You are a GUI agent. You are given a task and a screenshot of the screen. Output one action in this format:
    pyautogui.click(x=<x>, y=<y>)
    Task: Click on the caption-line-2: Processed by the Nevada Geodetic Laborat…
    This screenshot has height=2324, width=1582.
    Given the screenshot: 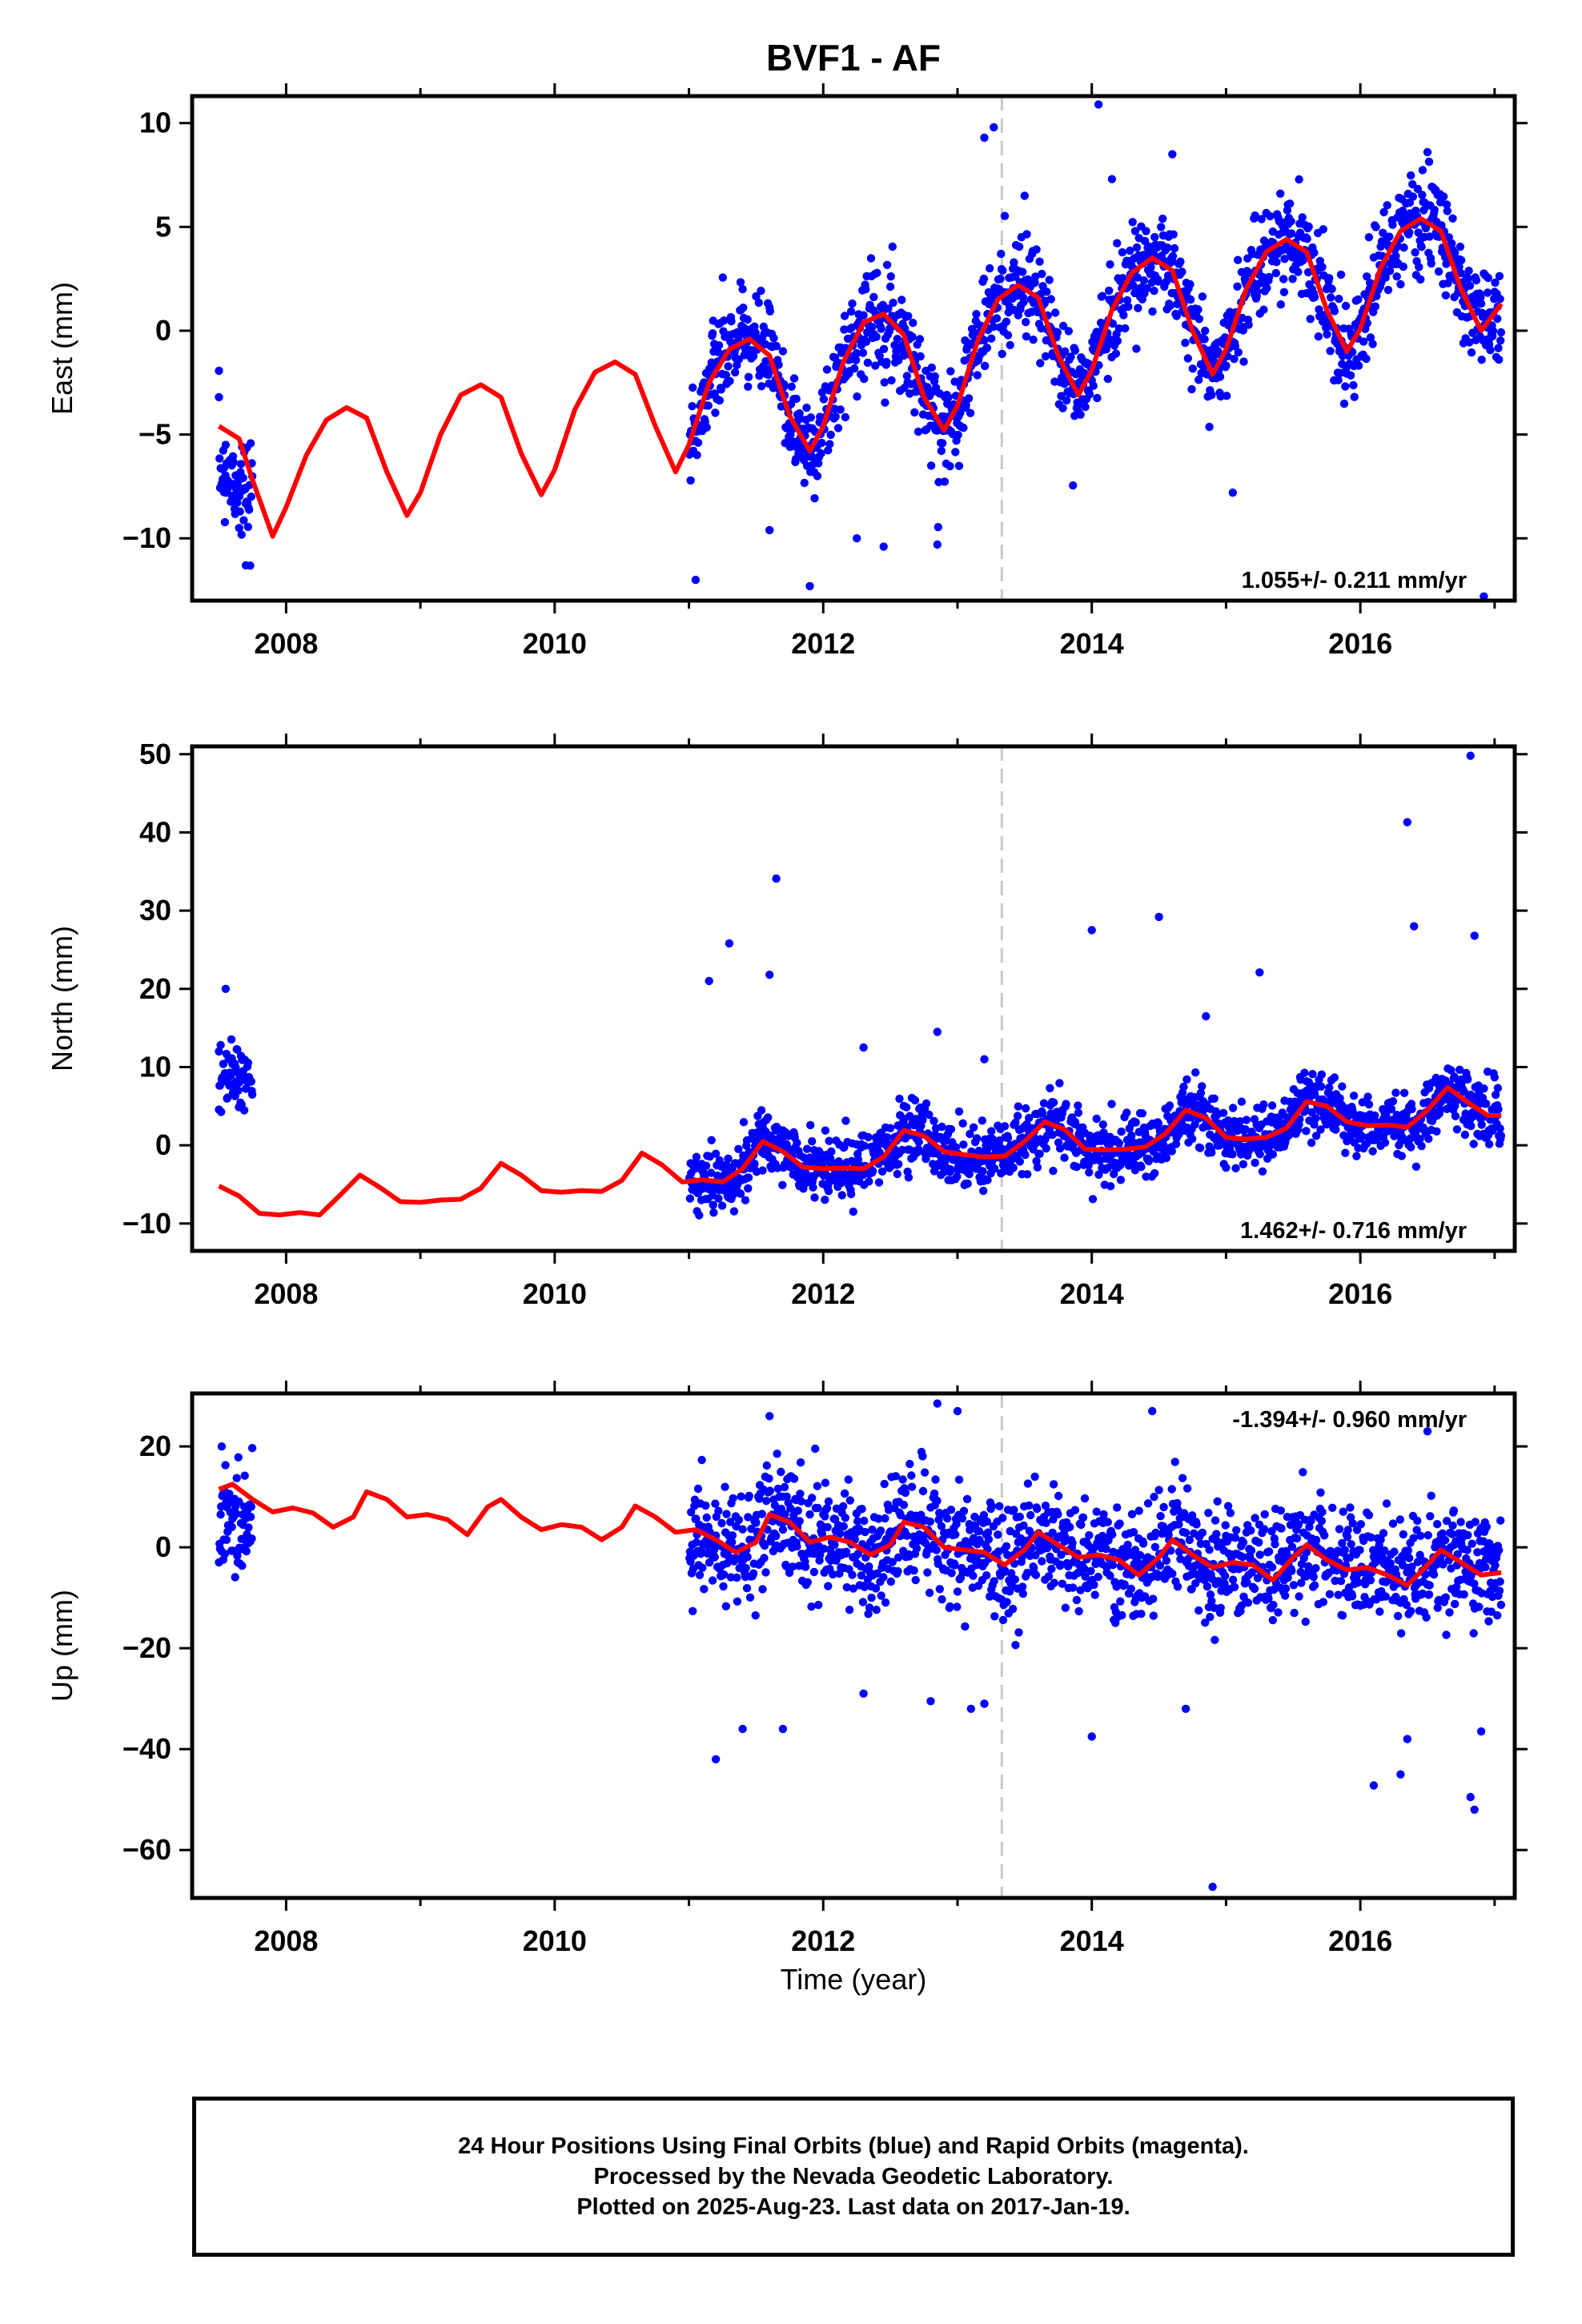 What is the action you would take?
    pyautogui.click(x=853, y=2176)
    